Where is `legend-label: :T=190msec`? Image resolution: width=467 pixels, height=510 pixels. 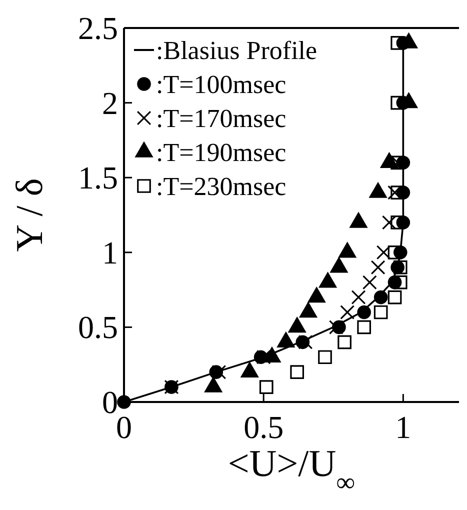
legend-label: :T=190msec is located at coordinates (221, 152).